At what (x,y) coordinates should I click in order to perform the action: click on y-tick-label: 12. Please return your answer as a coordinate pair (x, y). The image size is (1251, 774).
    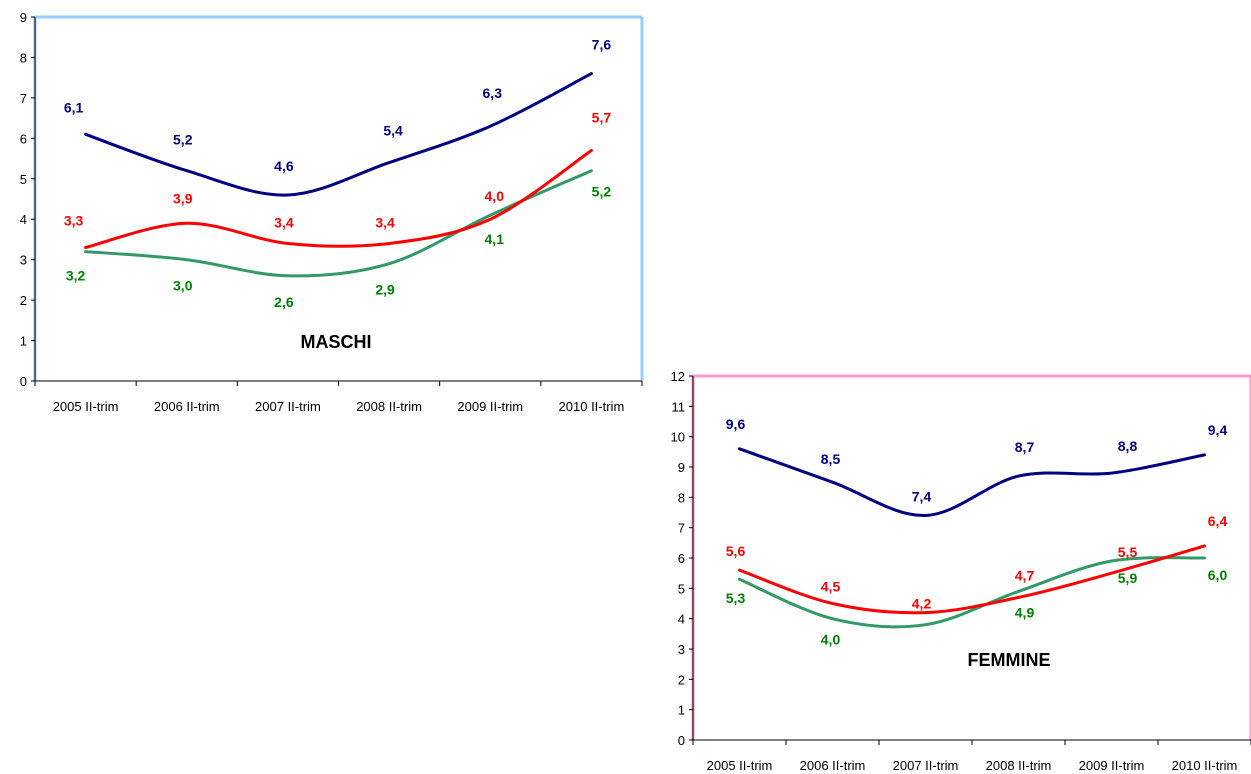
    Looking at the image, I should click on (678, 376).